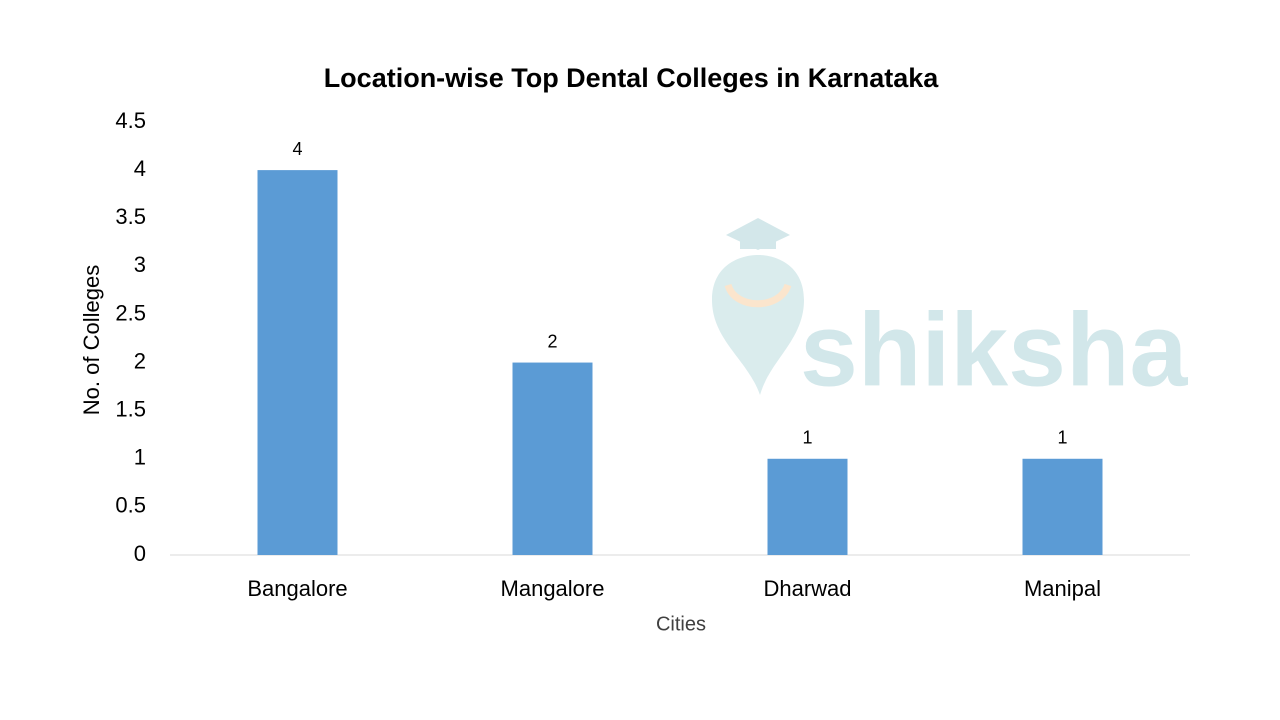 The width and height of the screenshot is (1280, 720). Describe the element at coordinates (1062, 588) in the screenshot. I see `x-tick-label: Manipal` at that location.